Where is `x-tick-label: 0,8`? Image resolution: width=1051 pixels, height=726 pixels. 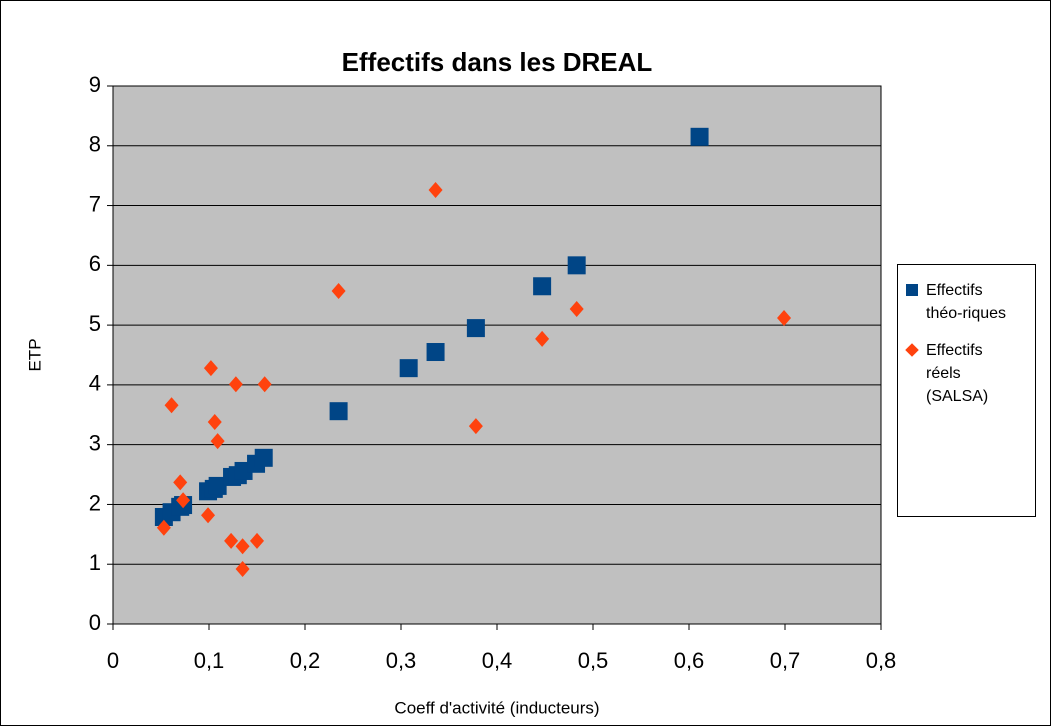 x-tick-label: 0,8 is located at coordinates (881, 660).